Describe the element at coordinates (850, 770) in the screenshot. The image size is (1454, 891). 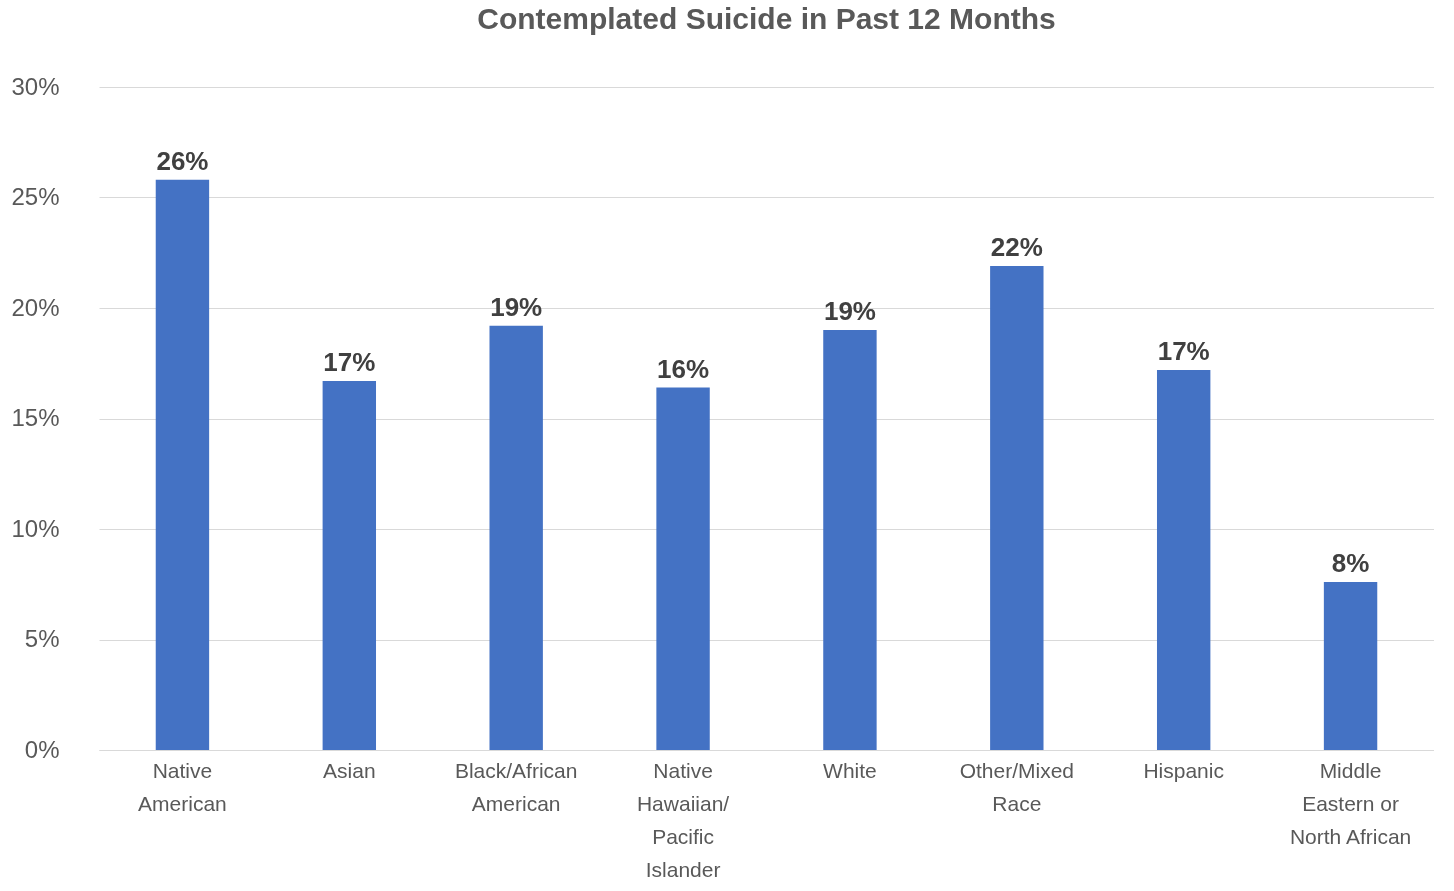
I see `x-tick-label: White` at that location.